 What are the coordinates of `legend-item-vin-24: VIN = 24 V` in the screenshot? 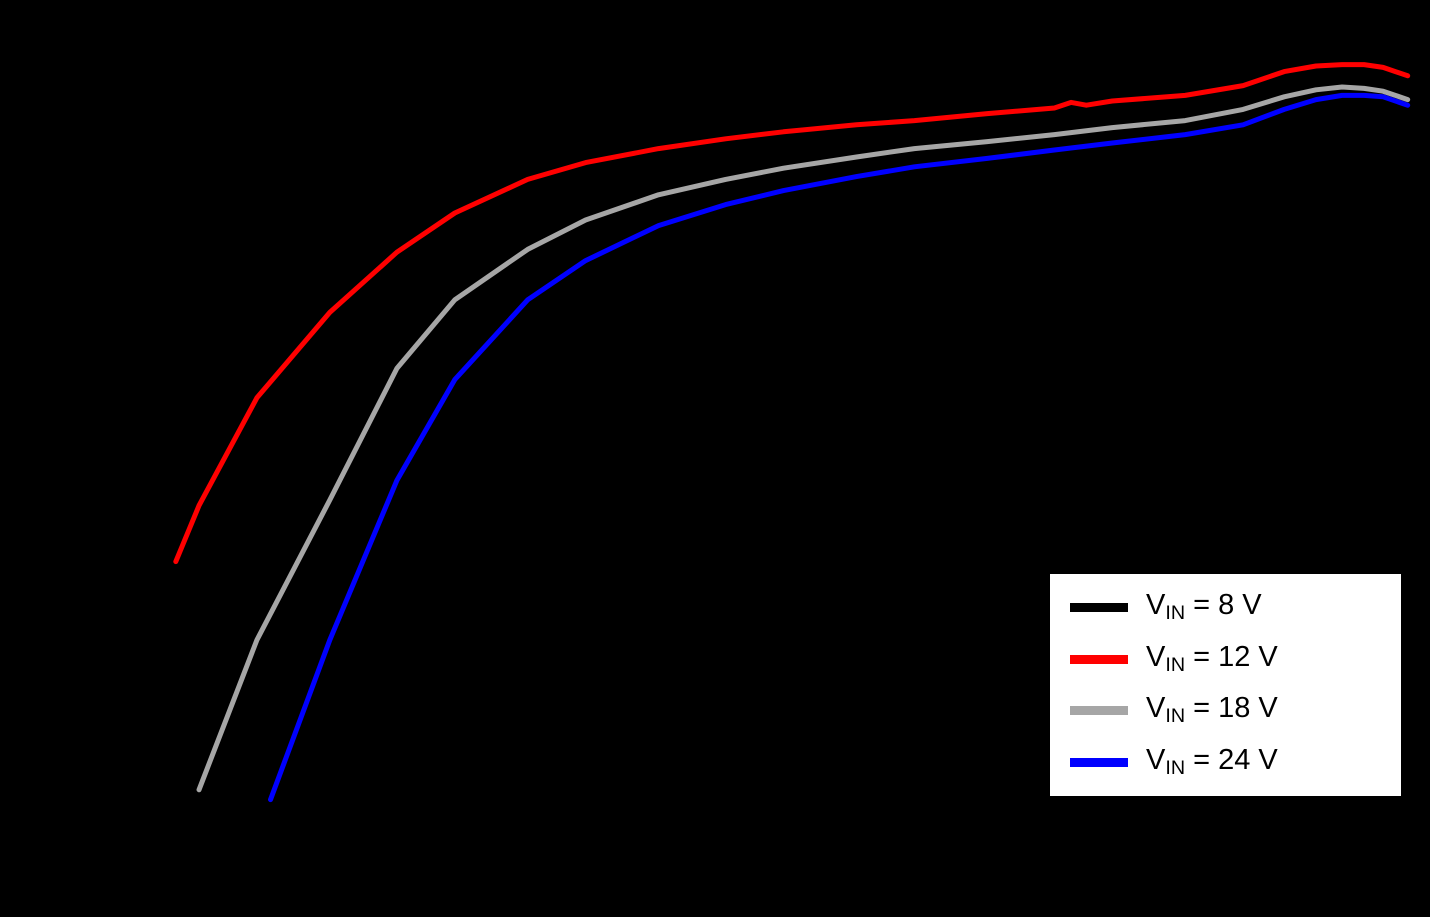 It's located at (1225, 761).